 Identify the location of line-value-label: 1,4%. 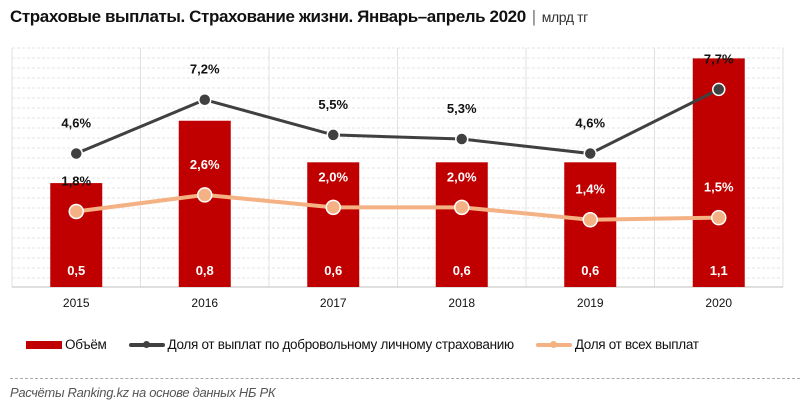
(590, 189).